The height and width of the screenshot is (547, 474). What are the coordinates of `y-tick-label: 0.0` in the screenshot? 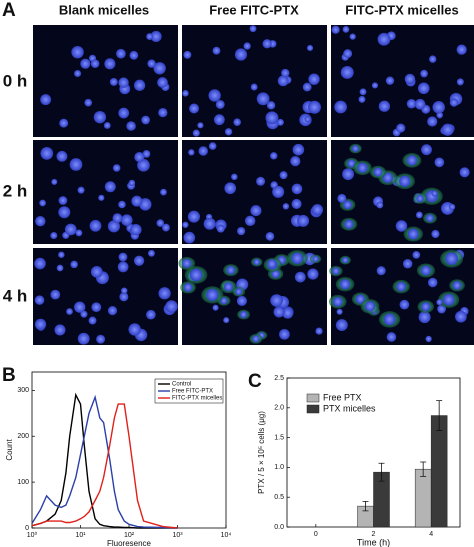 It's located at (279, 527).